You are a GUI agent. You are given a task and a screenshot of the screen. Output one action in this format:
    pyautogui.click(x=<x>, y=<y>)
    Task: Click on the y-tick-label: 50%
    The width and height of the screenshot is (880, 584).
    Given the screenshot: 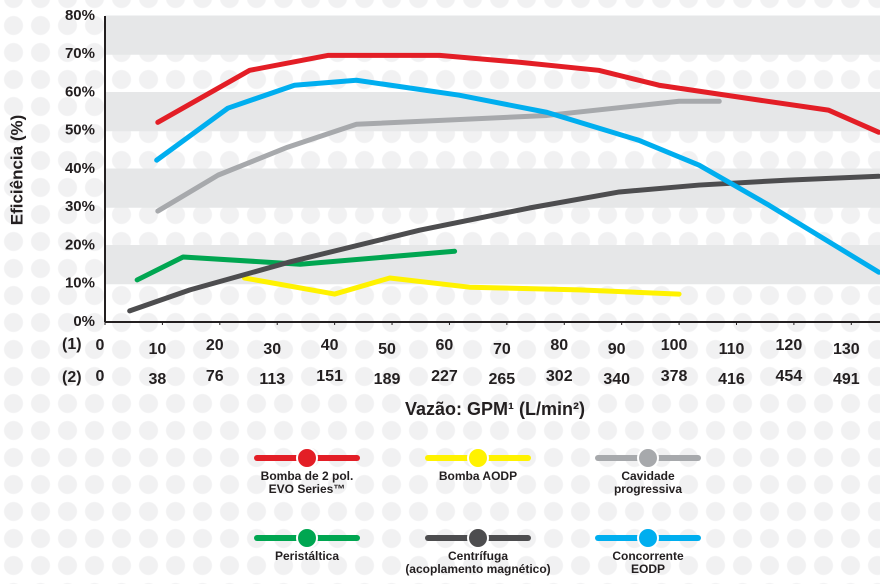 What is the action you would take?
    pyautogui.click(x=80, y=130)
    